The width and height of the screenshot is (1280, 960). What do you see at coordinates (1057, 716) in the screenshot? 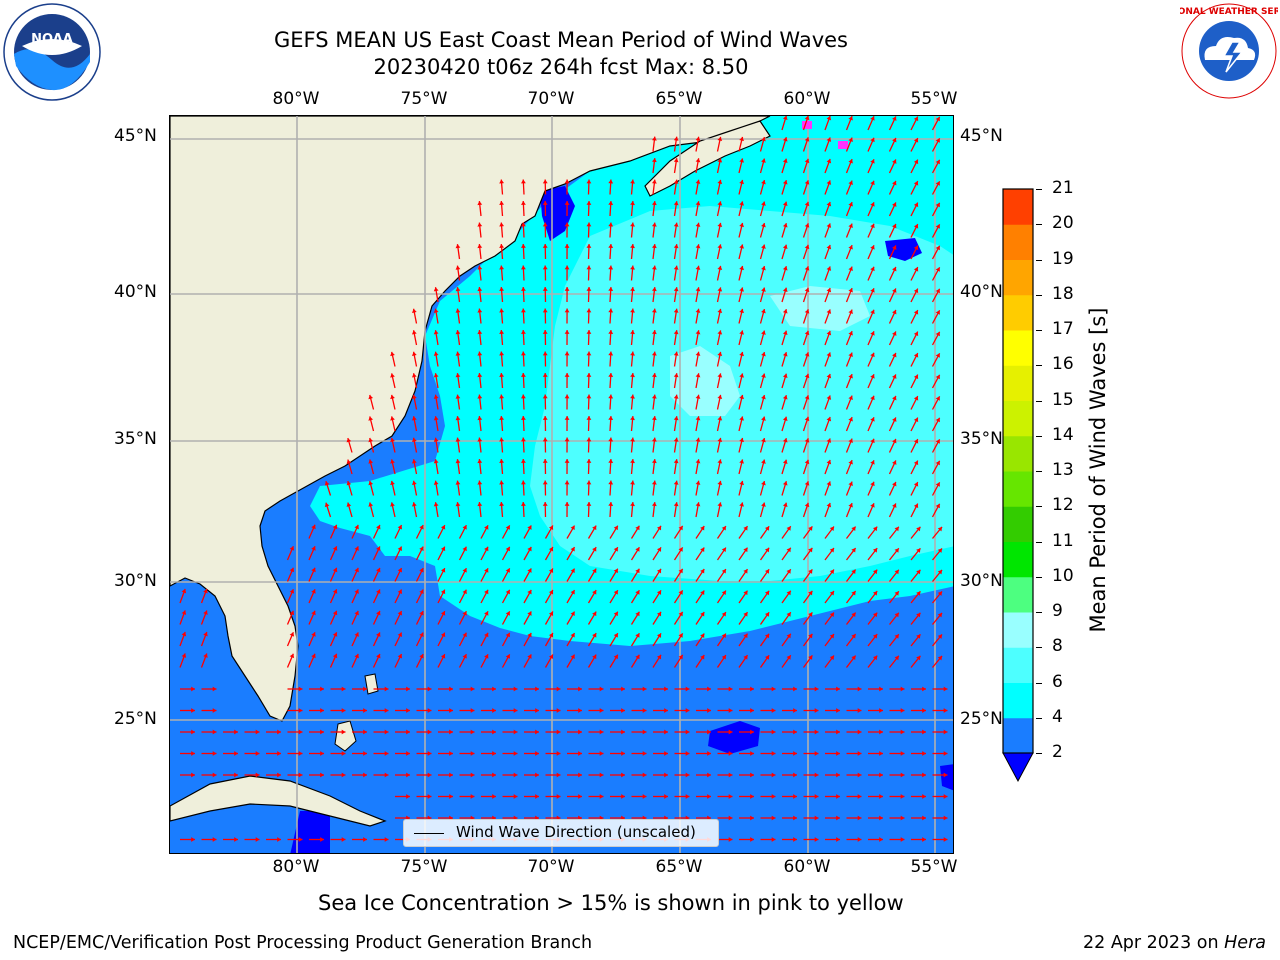
I see `colorbar-tick-label: 4` at bounding box center [1057, 716].